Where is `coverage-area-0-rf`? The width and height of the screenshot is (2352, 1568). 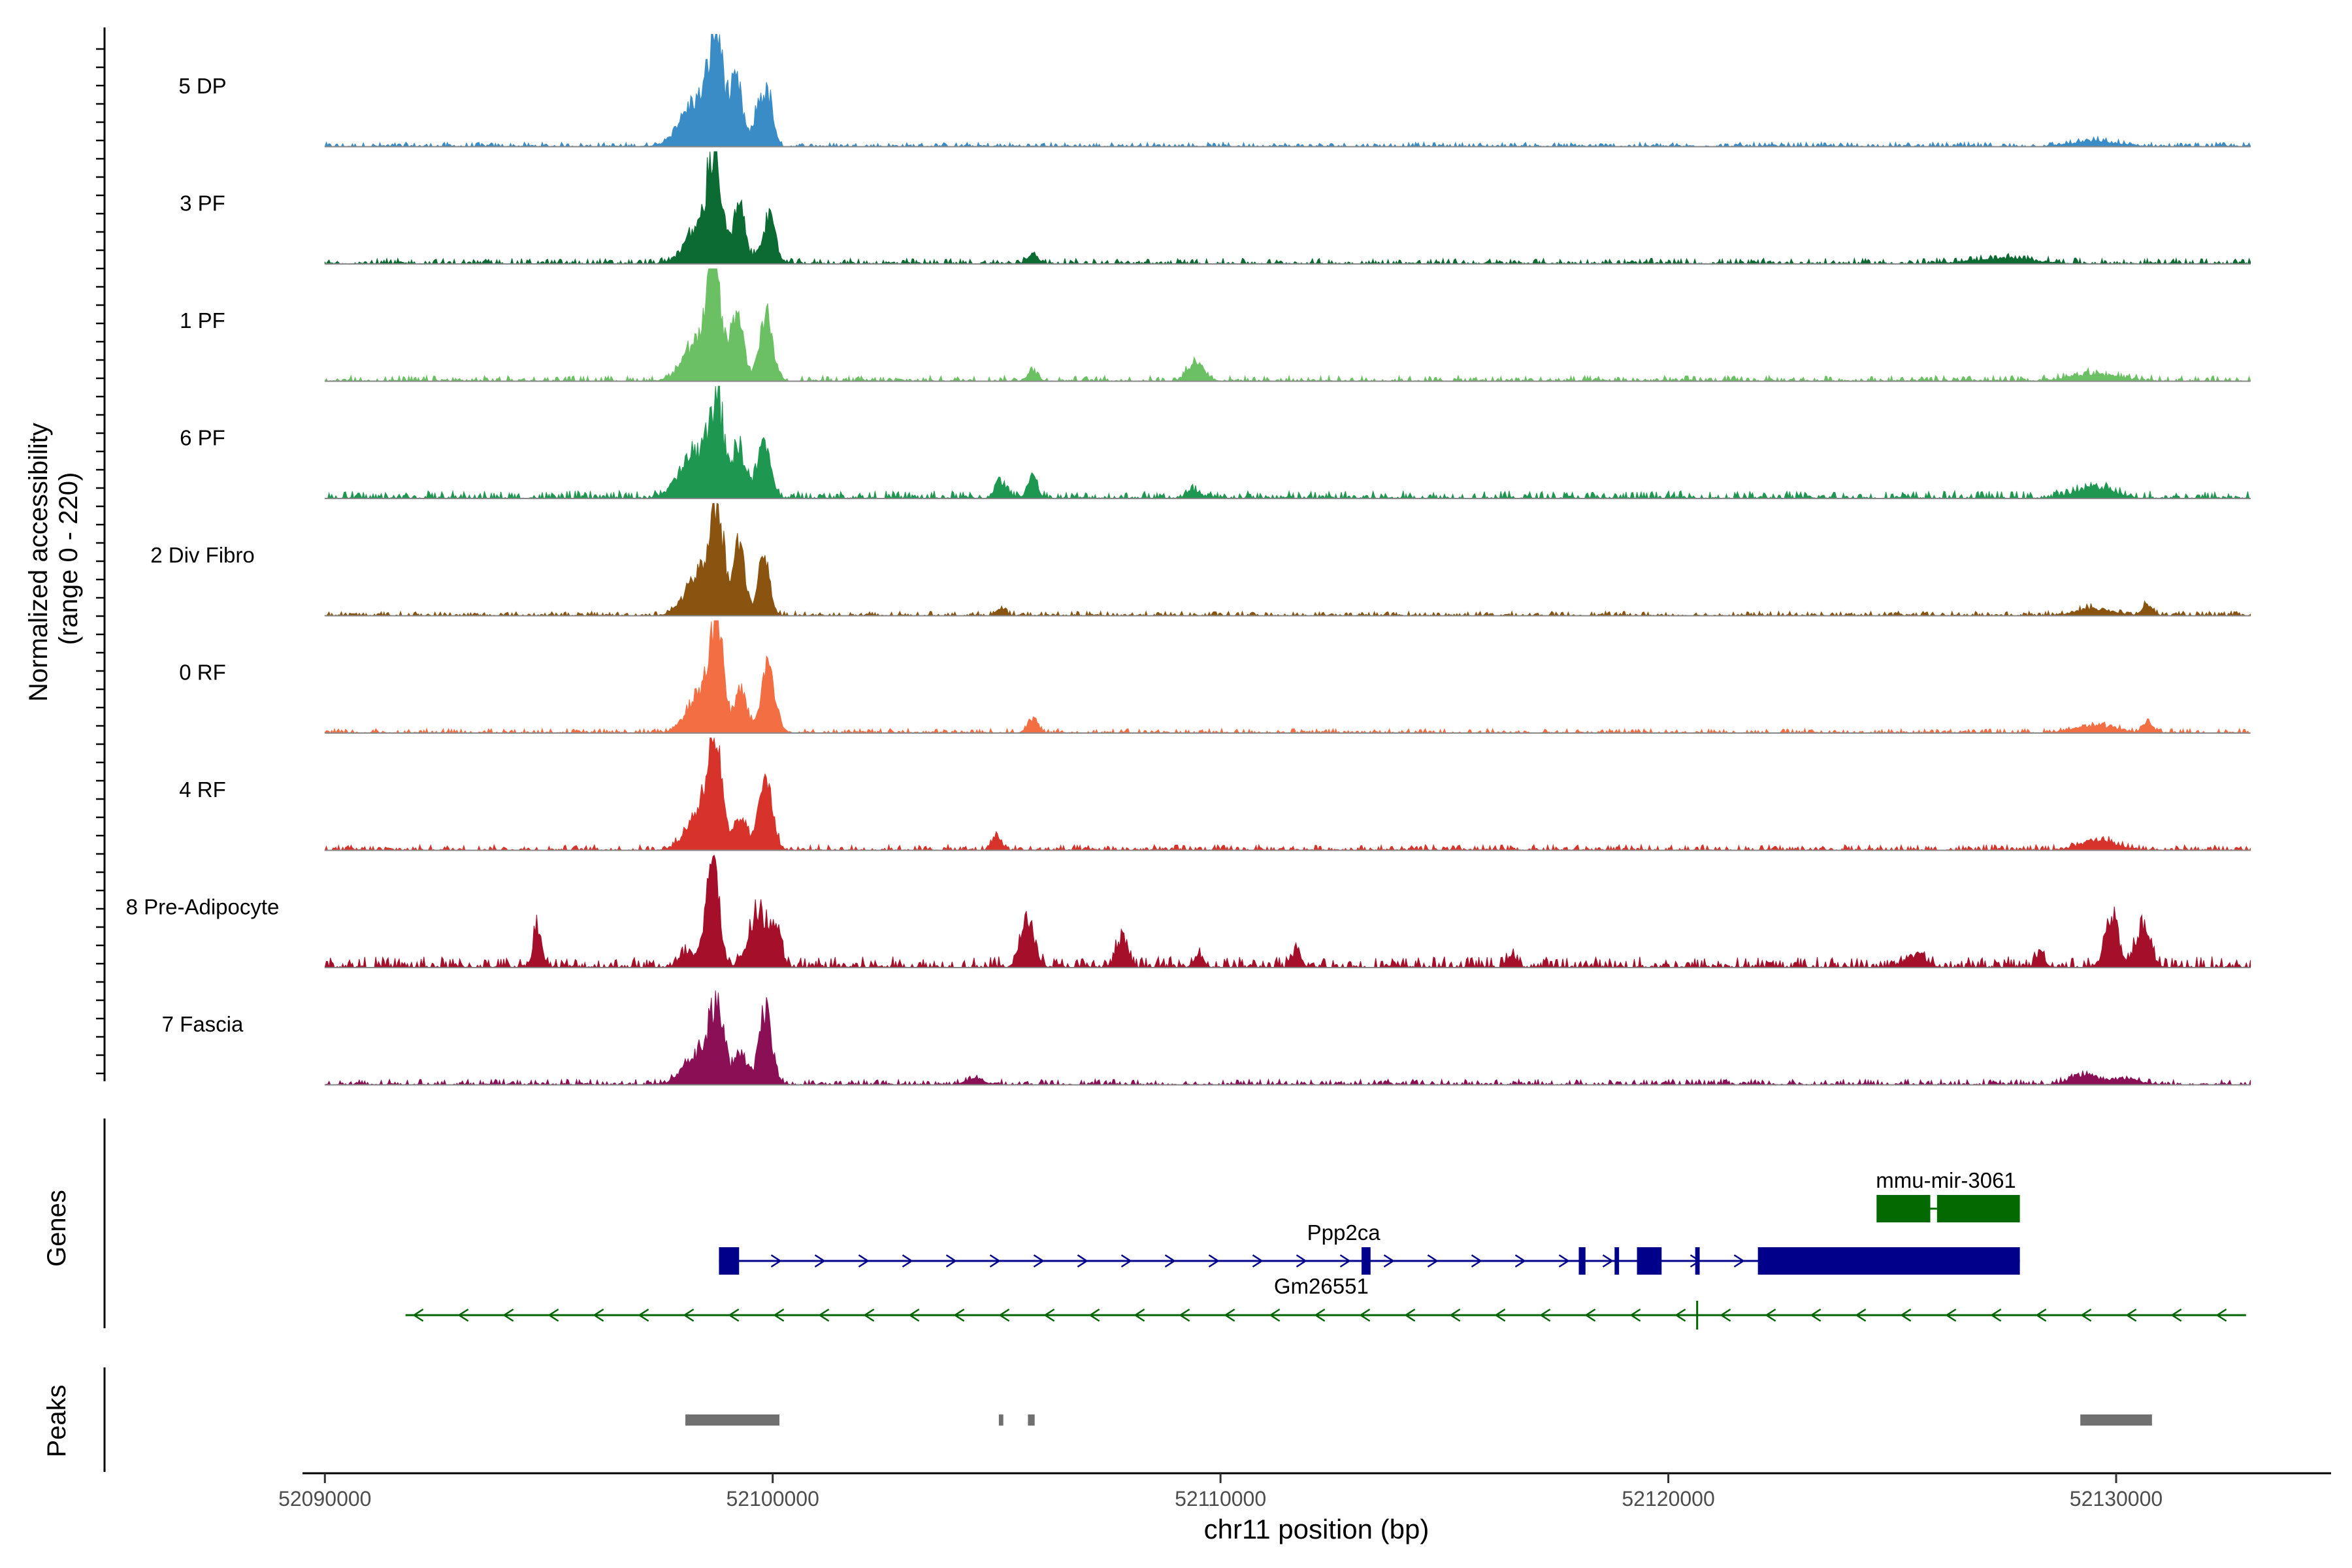
coverage-area-0-rf is located at coordinates (1287, 677).